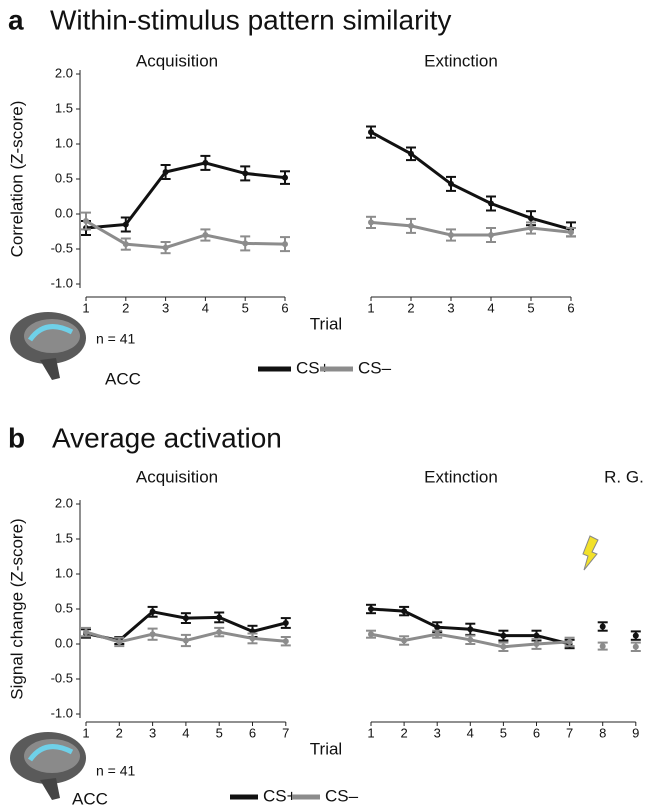  I want to click on panel-label: a, so click(16, 19).